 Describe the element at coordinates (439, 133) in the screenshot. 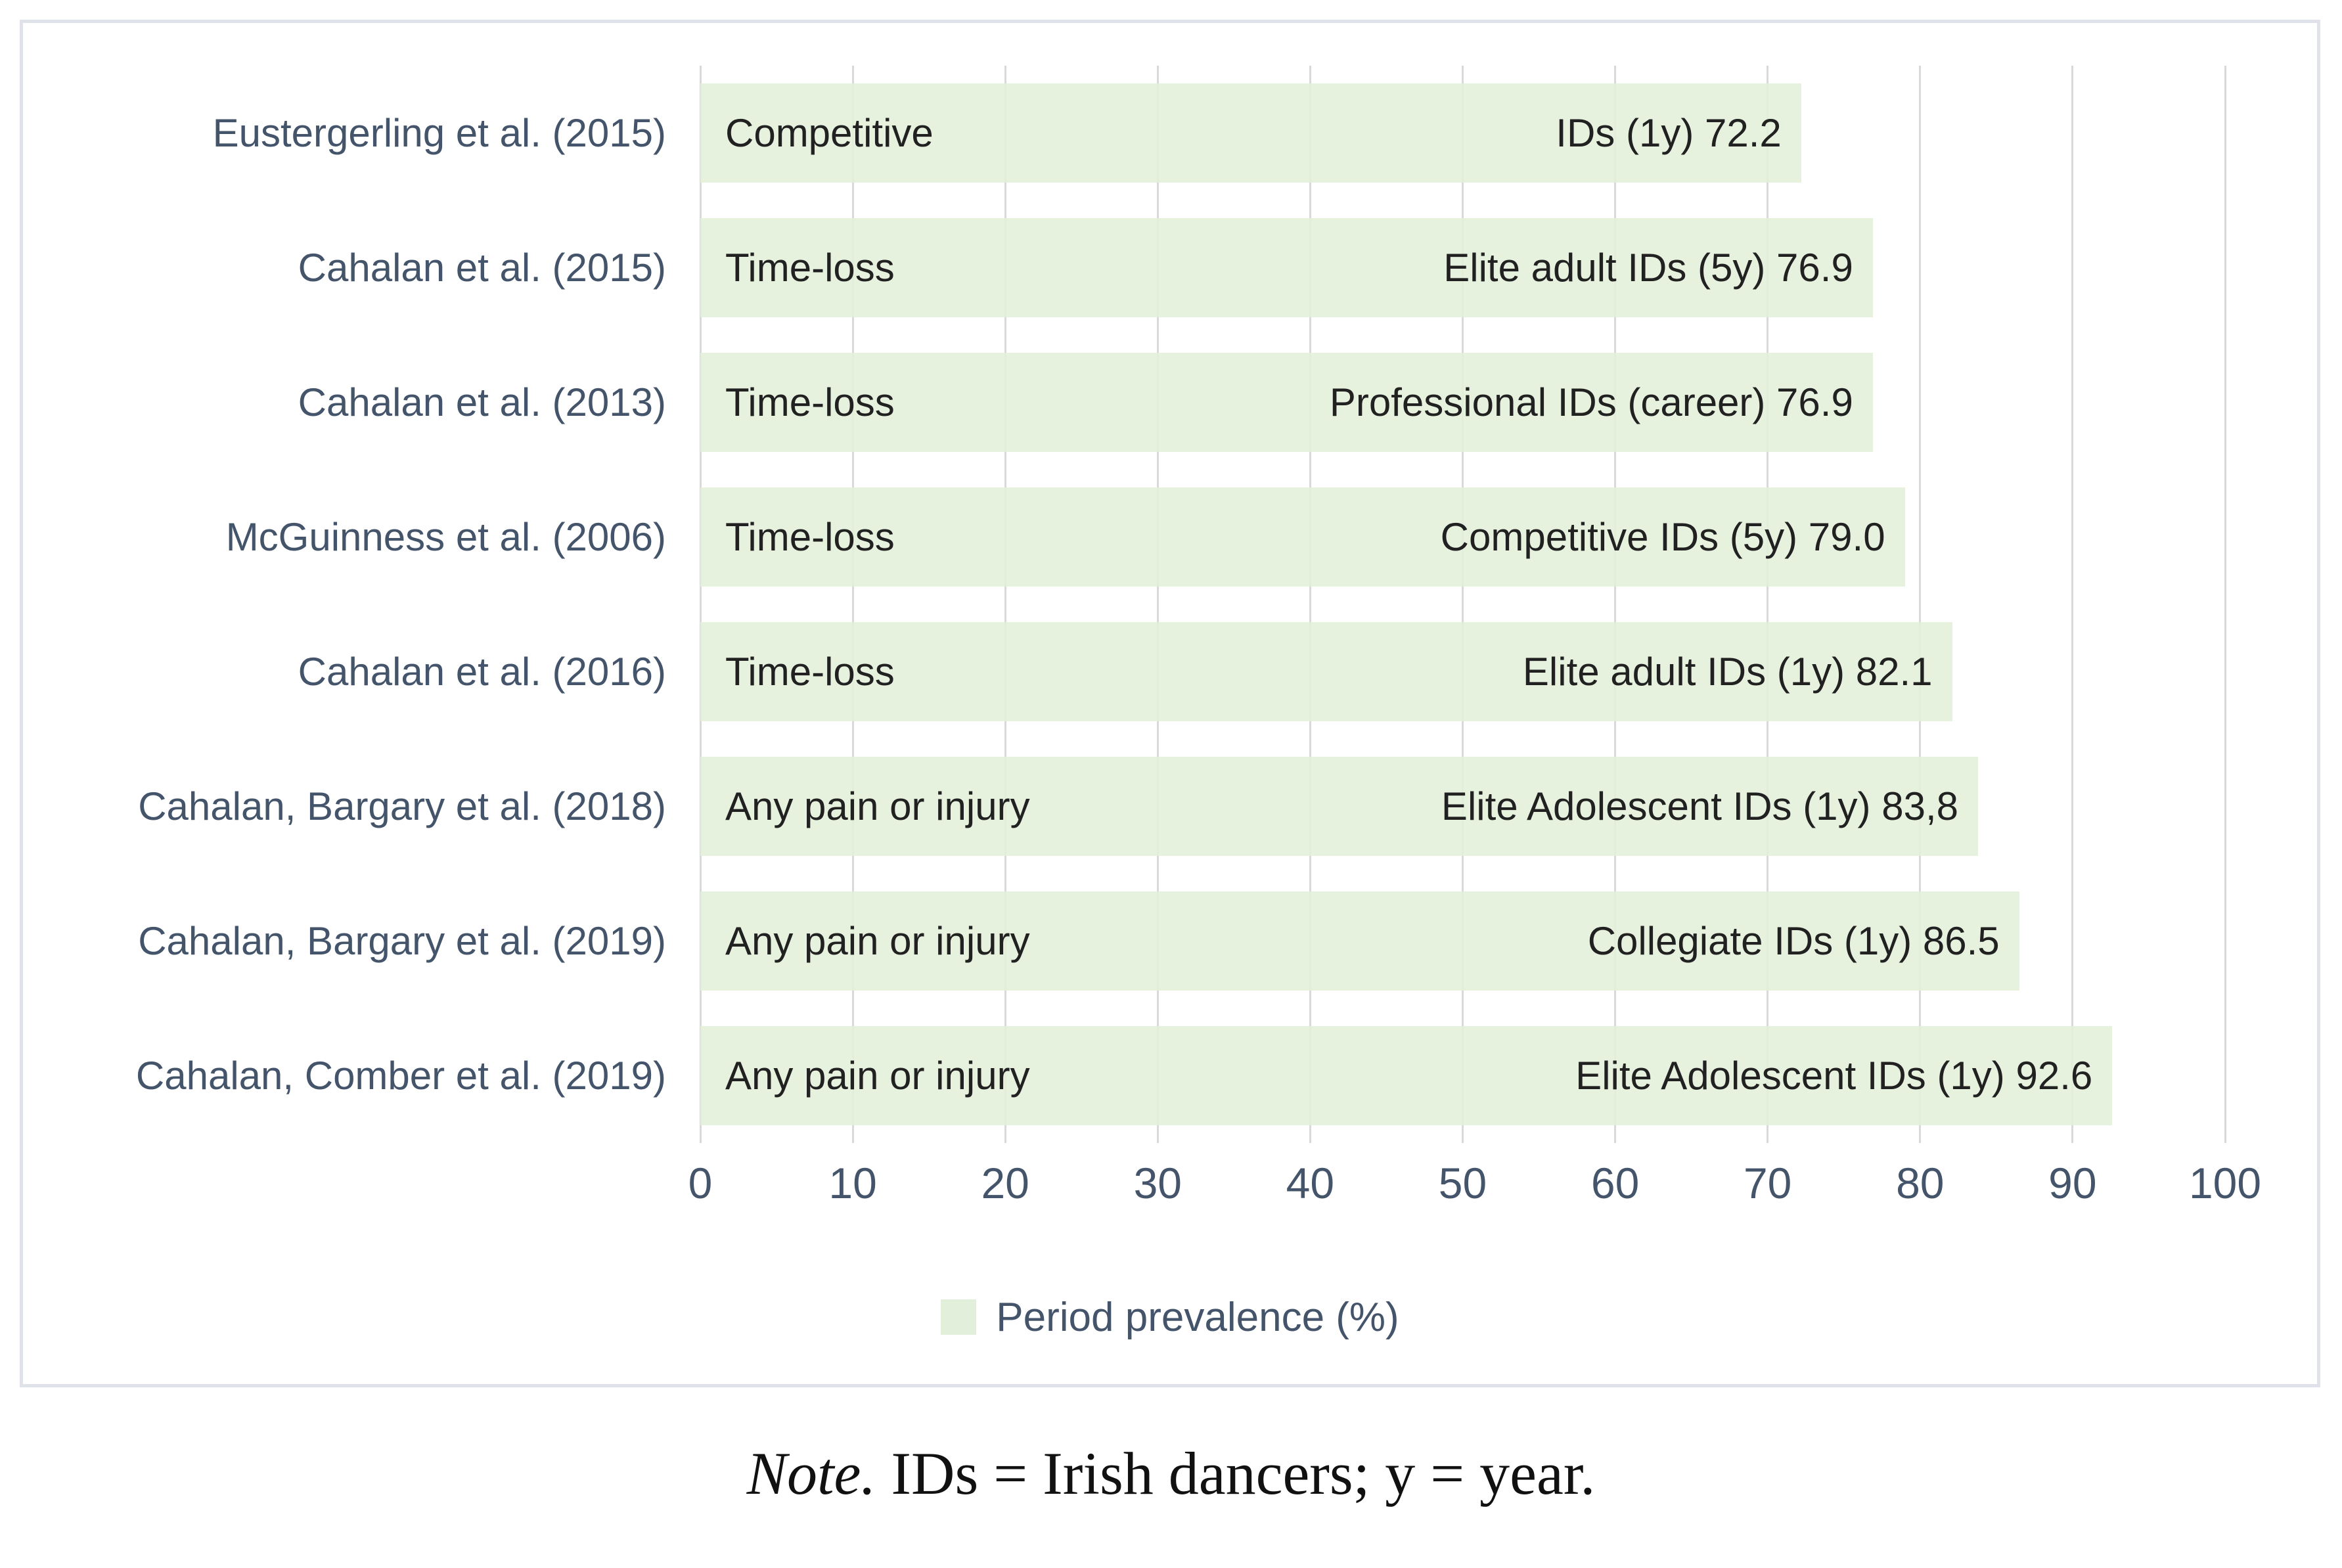

I see `category-label: Eustergerling et al. (2015)` at that location.